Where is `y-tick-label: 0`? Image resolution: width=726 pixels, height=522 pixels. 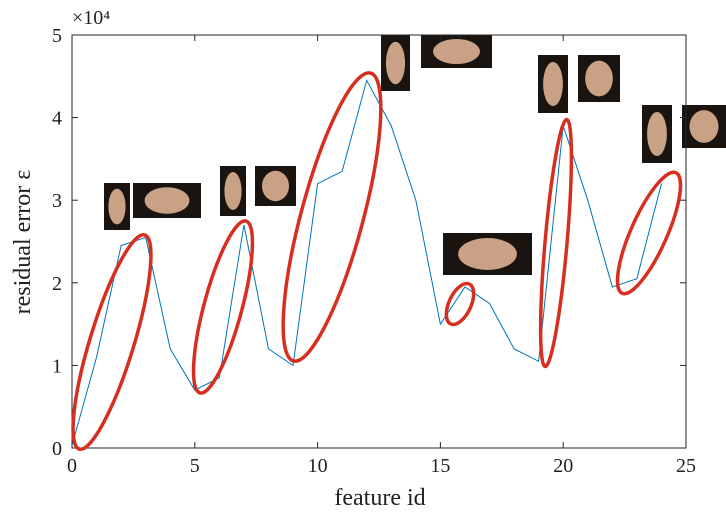 y-tick-label: 0 is located at coordinates (57, 449).